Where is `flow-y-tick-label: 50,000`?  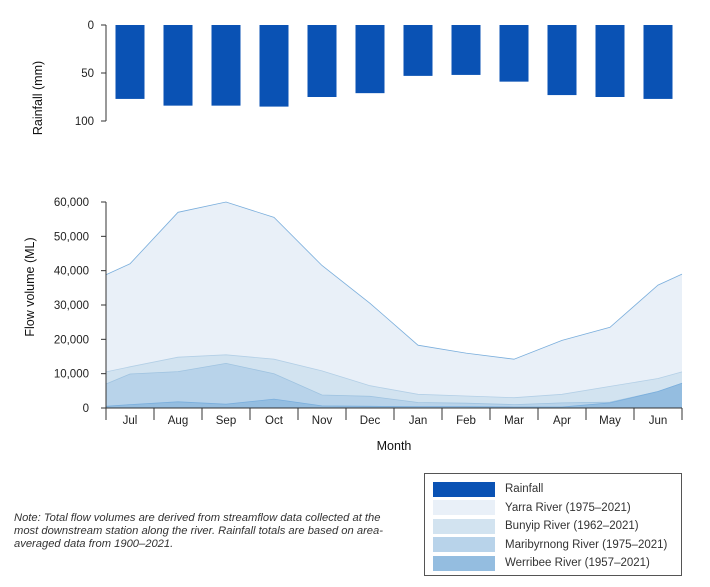
flow-y-tick-label: 50,000 is located at coordinates (71, 237).